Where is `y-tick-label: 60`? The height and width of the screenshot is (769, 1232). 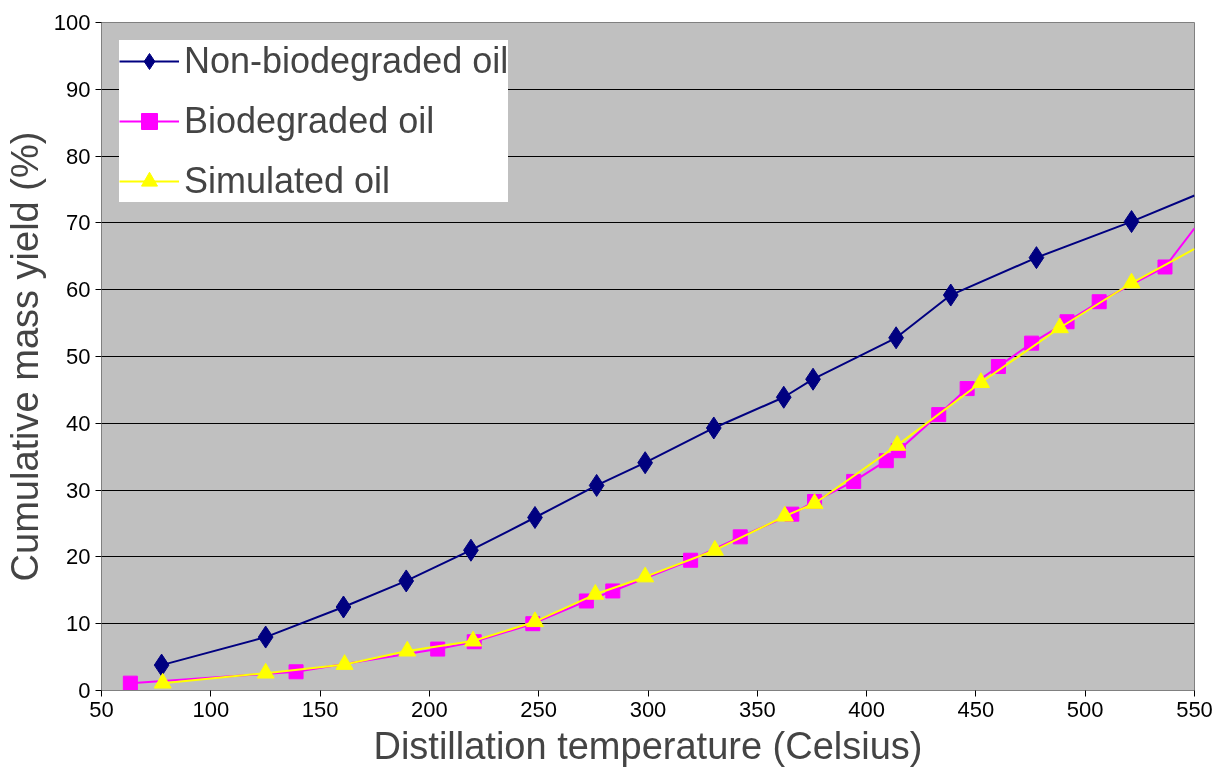 y-tick-label: 60 is located at coordinates (78, 290).